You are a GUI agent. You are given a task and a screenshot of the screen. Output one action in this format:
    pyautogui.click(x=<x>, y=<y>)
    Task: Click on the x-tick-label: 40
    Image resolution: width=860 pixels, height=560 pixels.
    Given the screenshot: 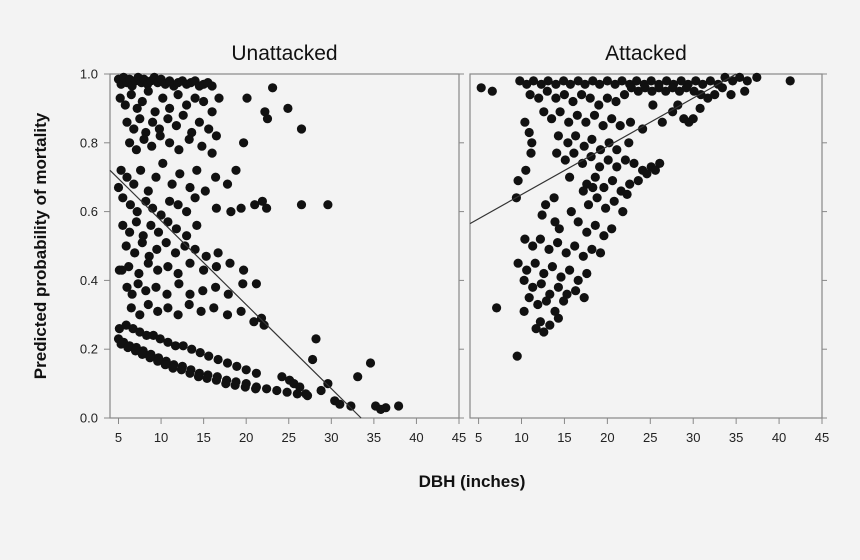 What is the action you would take?
    pyautogui.click(x=779, y=437)
    